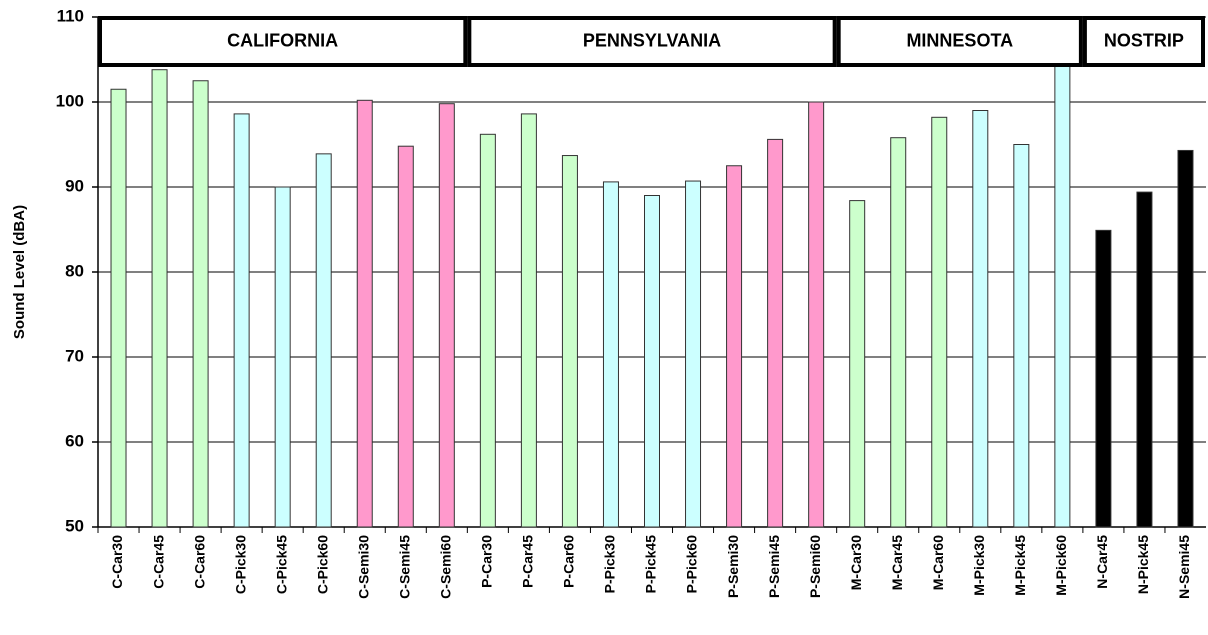 The height and width of the screenshot is (635, 1208). I want to click on x-tick-label: P-Pick45, so click(651, 564).